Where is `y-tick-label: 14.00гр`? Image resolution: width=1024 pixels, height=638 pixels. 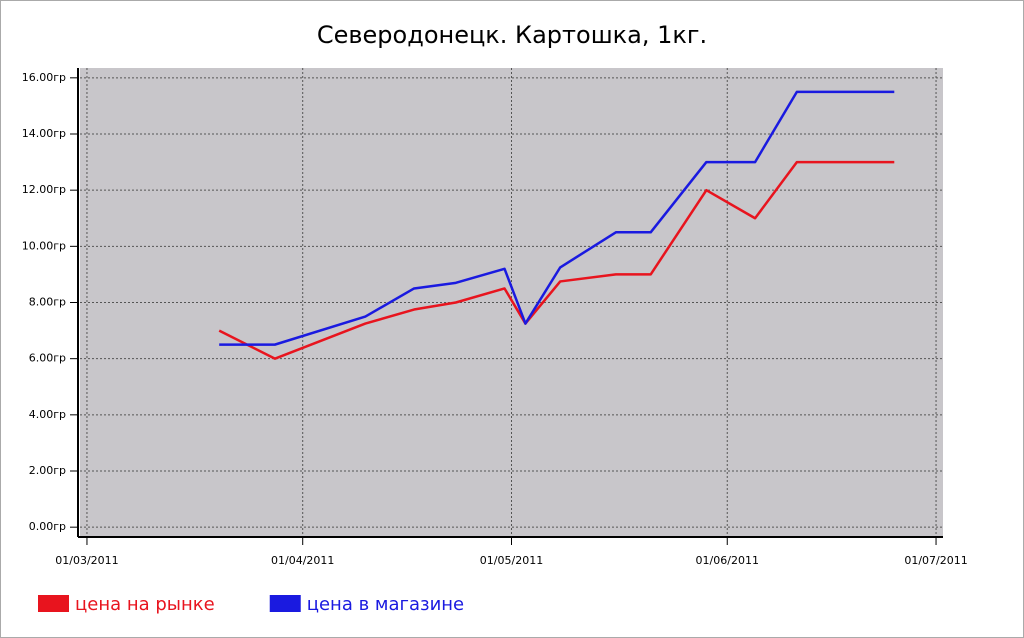 y-tick-label: 14.00гр is located at coordinates (44, 133).